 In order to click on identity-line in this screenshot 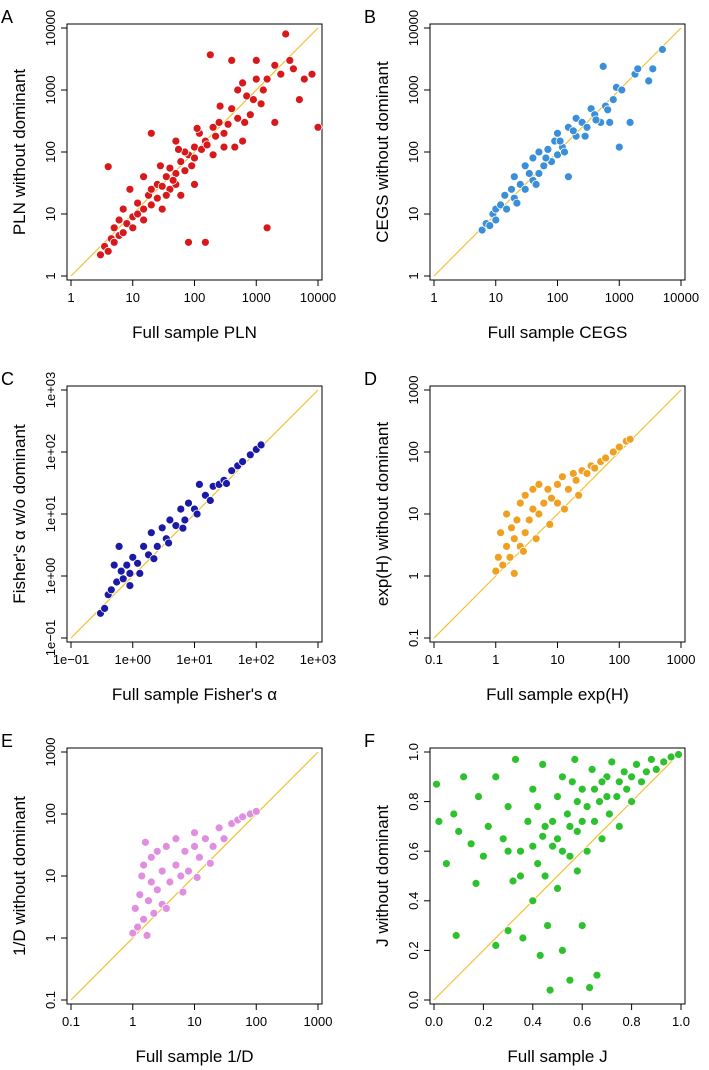, I will do `click(557, 876)`.